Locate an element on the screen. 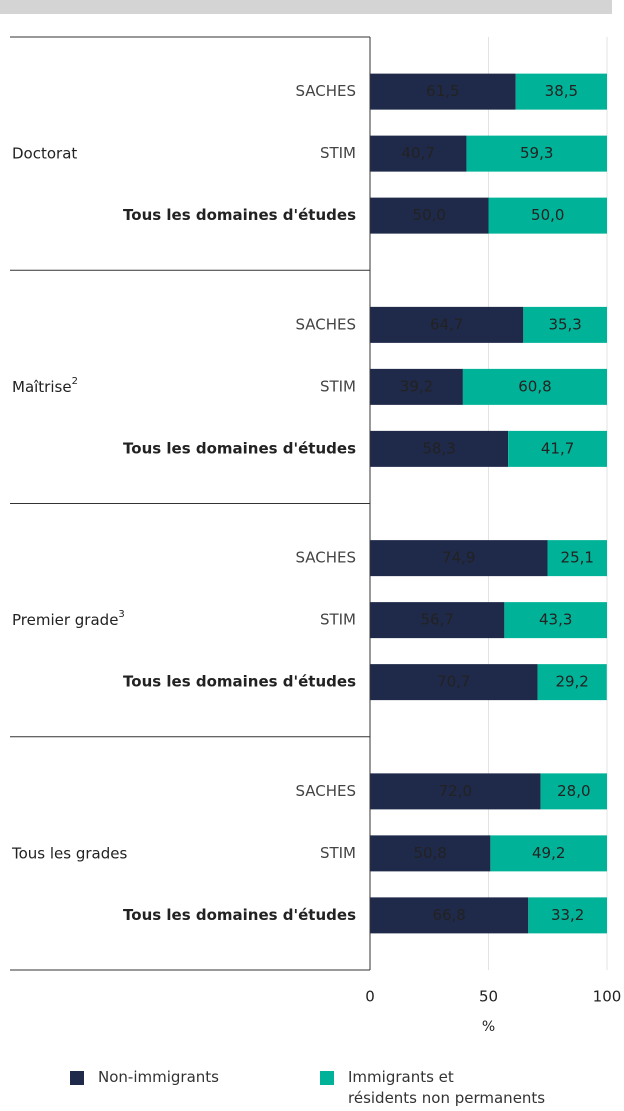  value-label: 49,2 is located at coordinates (548, 853).